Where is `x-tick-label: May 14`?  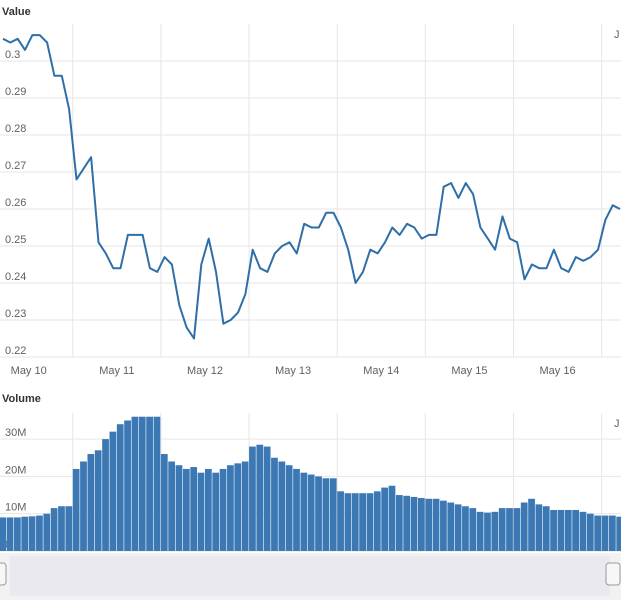 x-tick-label: May 14 is located at coordinates (381, 371).